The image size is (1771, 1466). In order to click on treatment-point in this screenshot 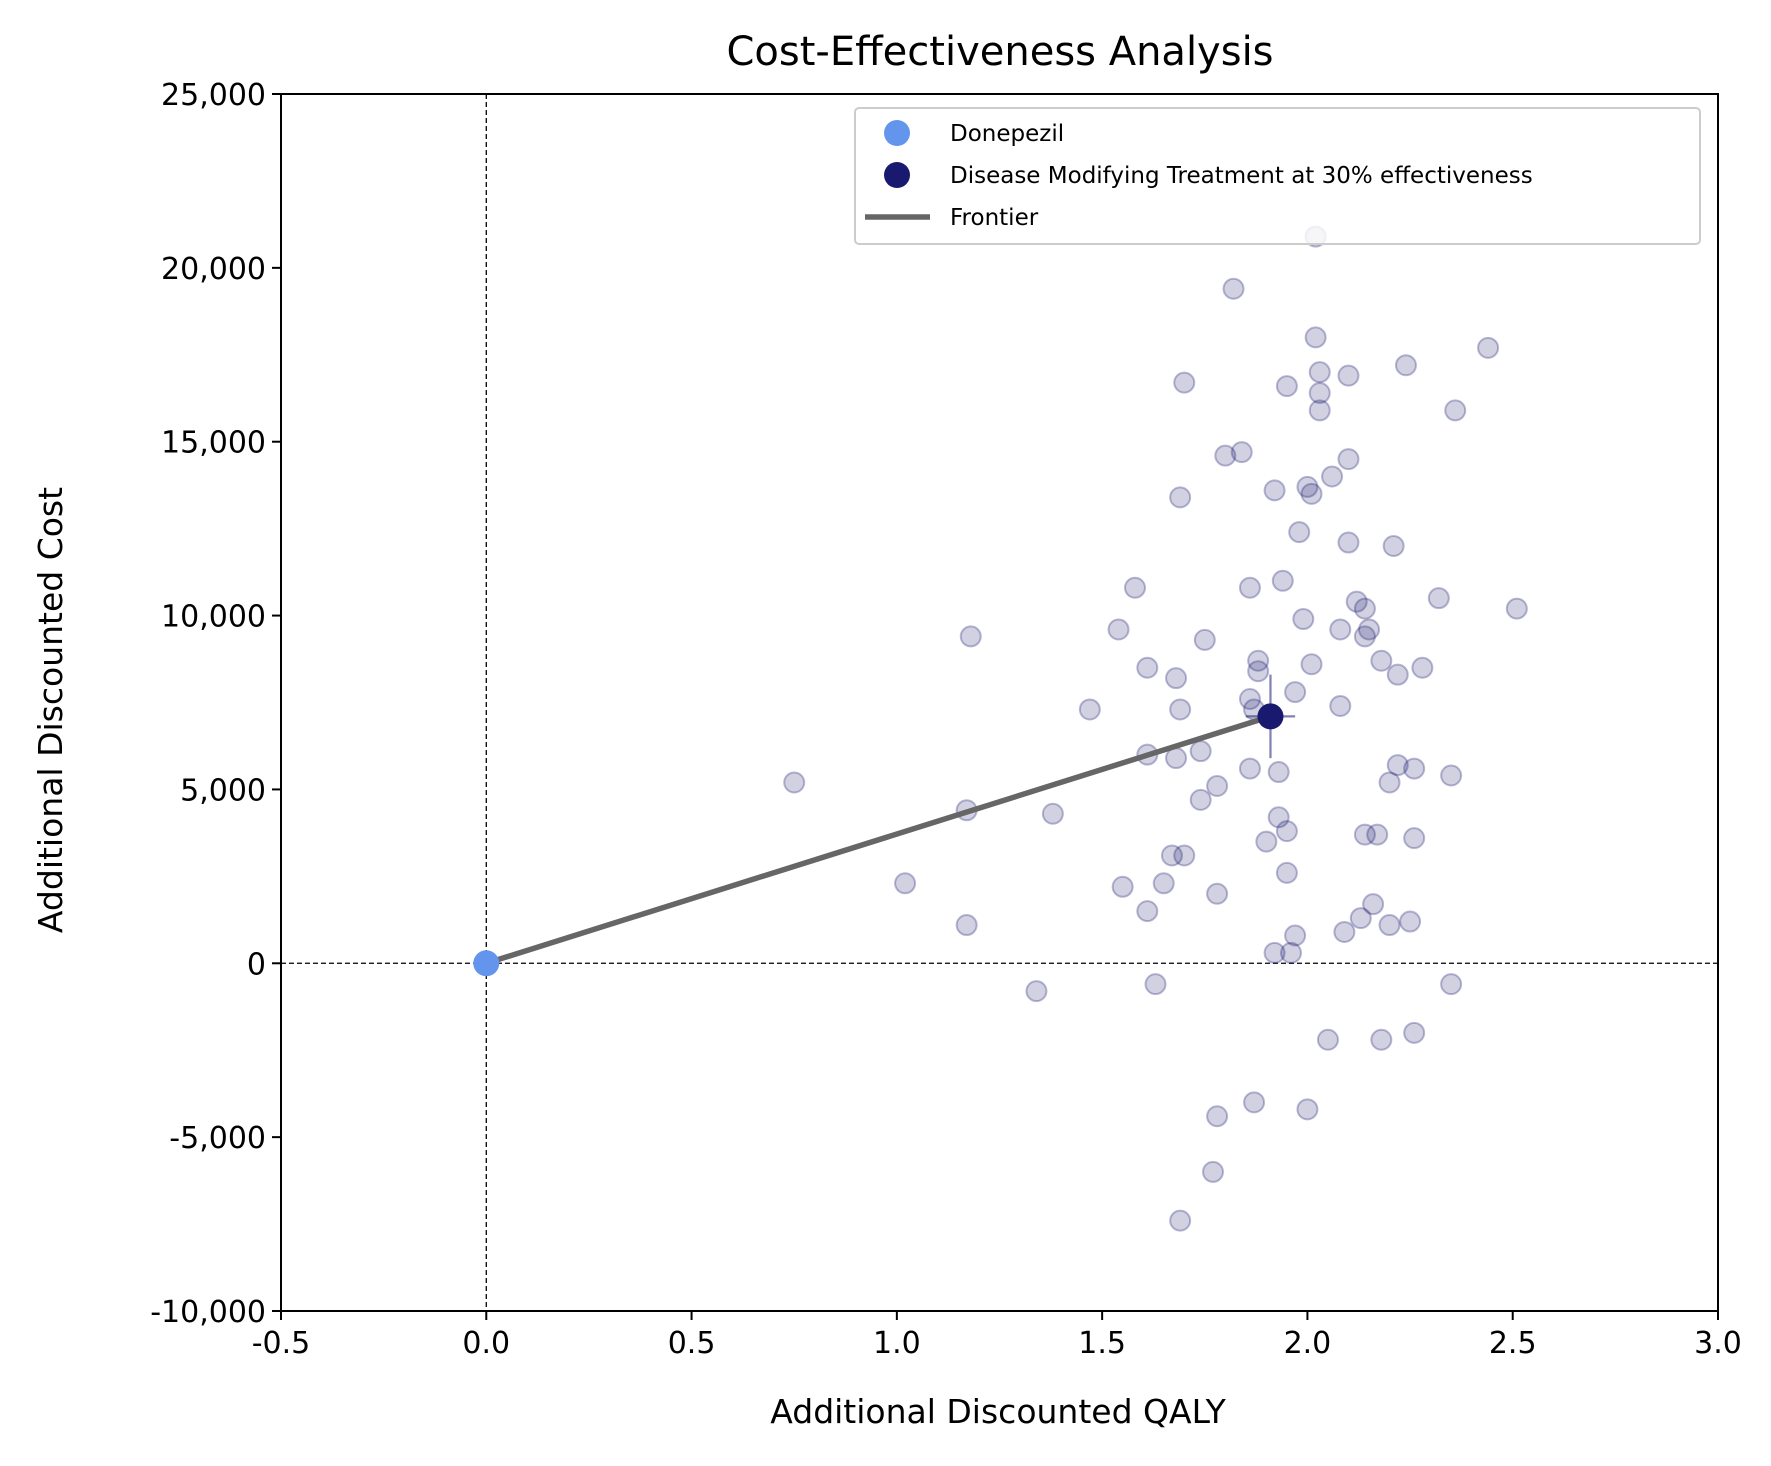, I will do `click(1270, 716)`.